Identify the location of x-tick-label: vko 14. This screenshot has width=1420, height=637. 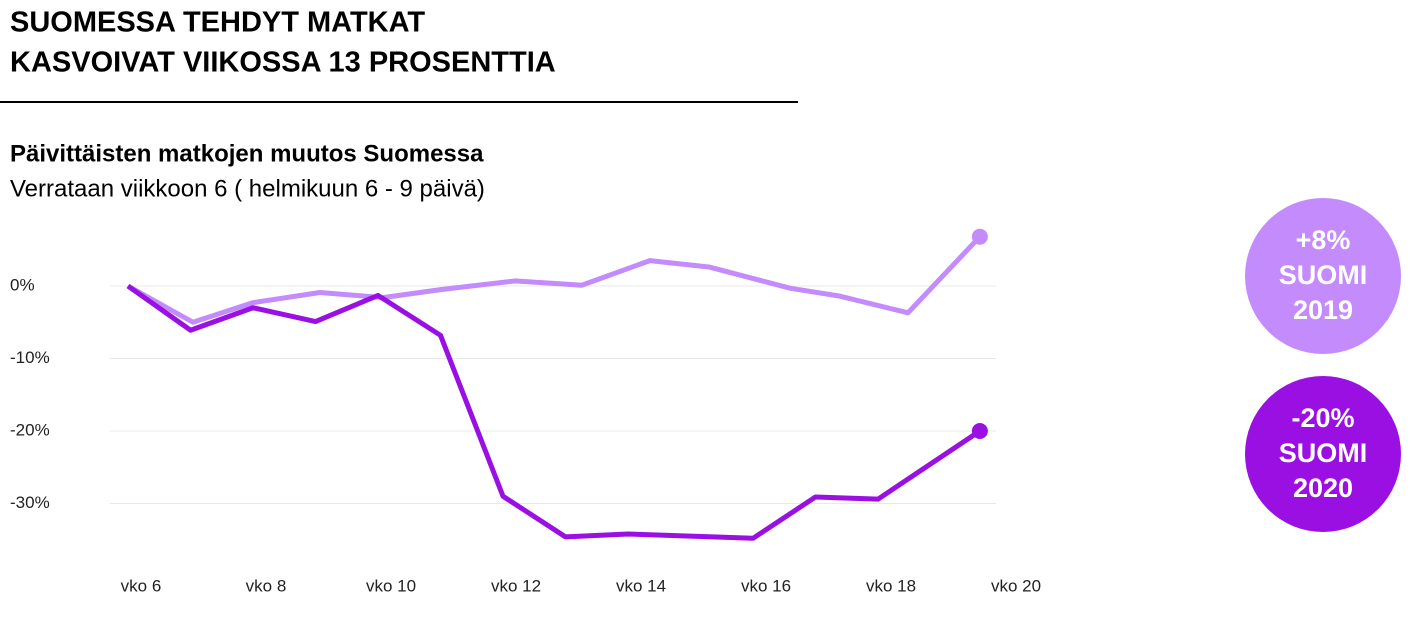
(641, 585).